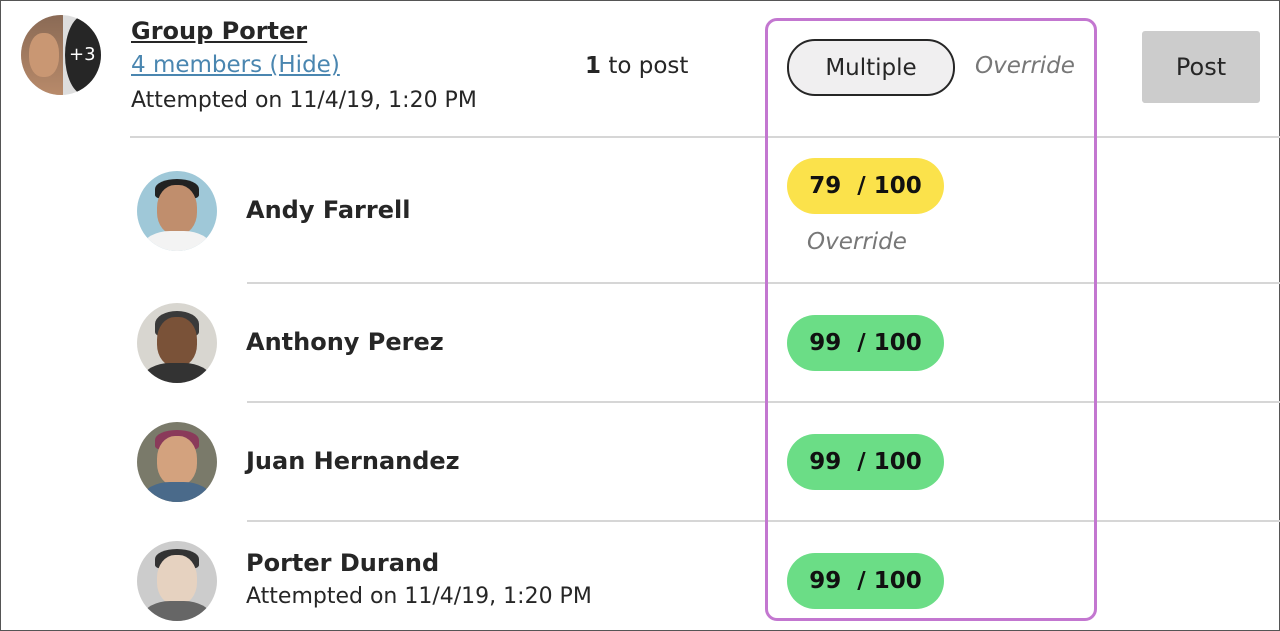  I want to click on to-post-count: 1 to post, so click(636, 66).